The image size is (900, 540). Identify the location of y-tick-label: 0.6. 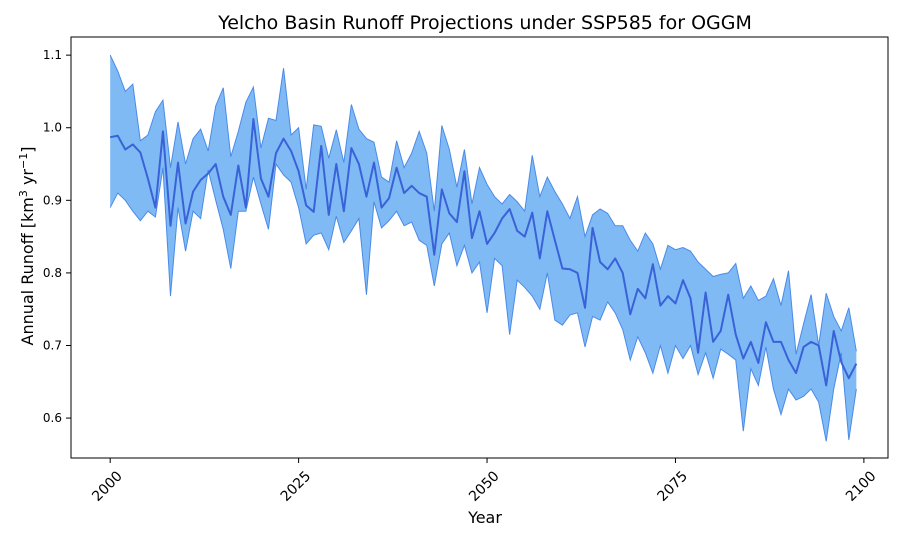
(52, 418).